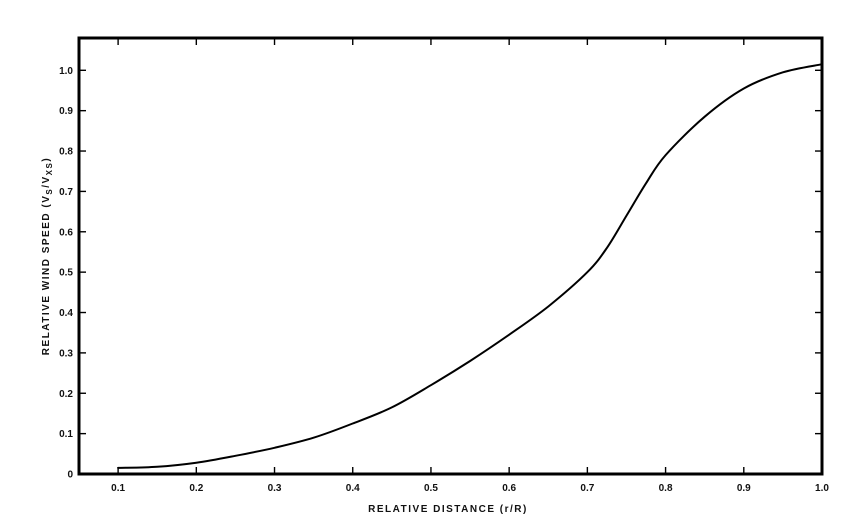 This screenshot has width=867, height=531. I want to click on y-tick-label: 0.2, so click(66, 394).